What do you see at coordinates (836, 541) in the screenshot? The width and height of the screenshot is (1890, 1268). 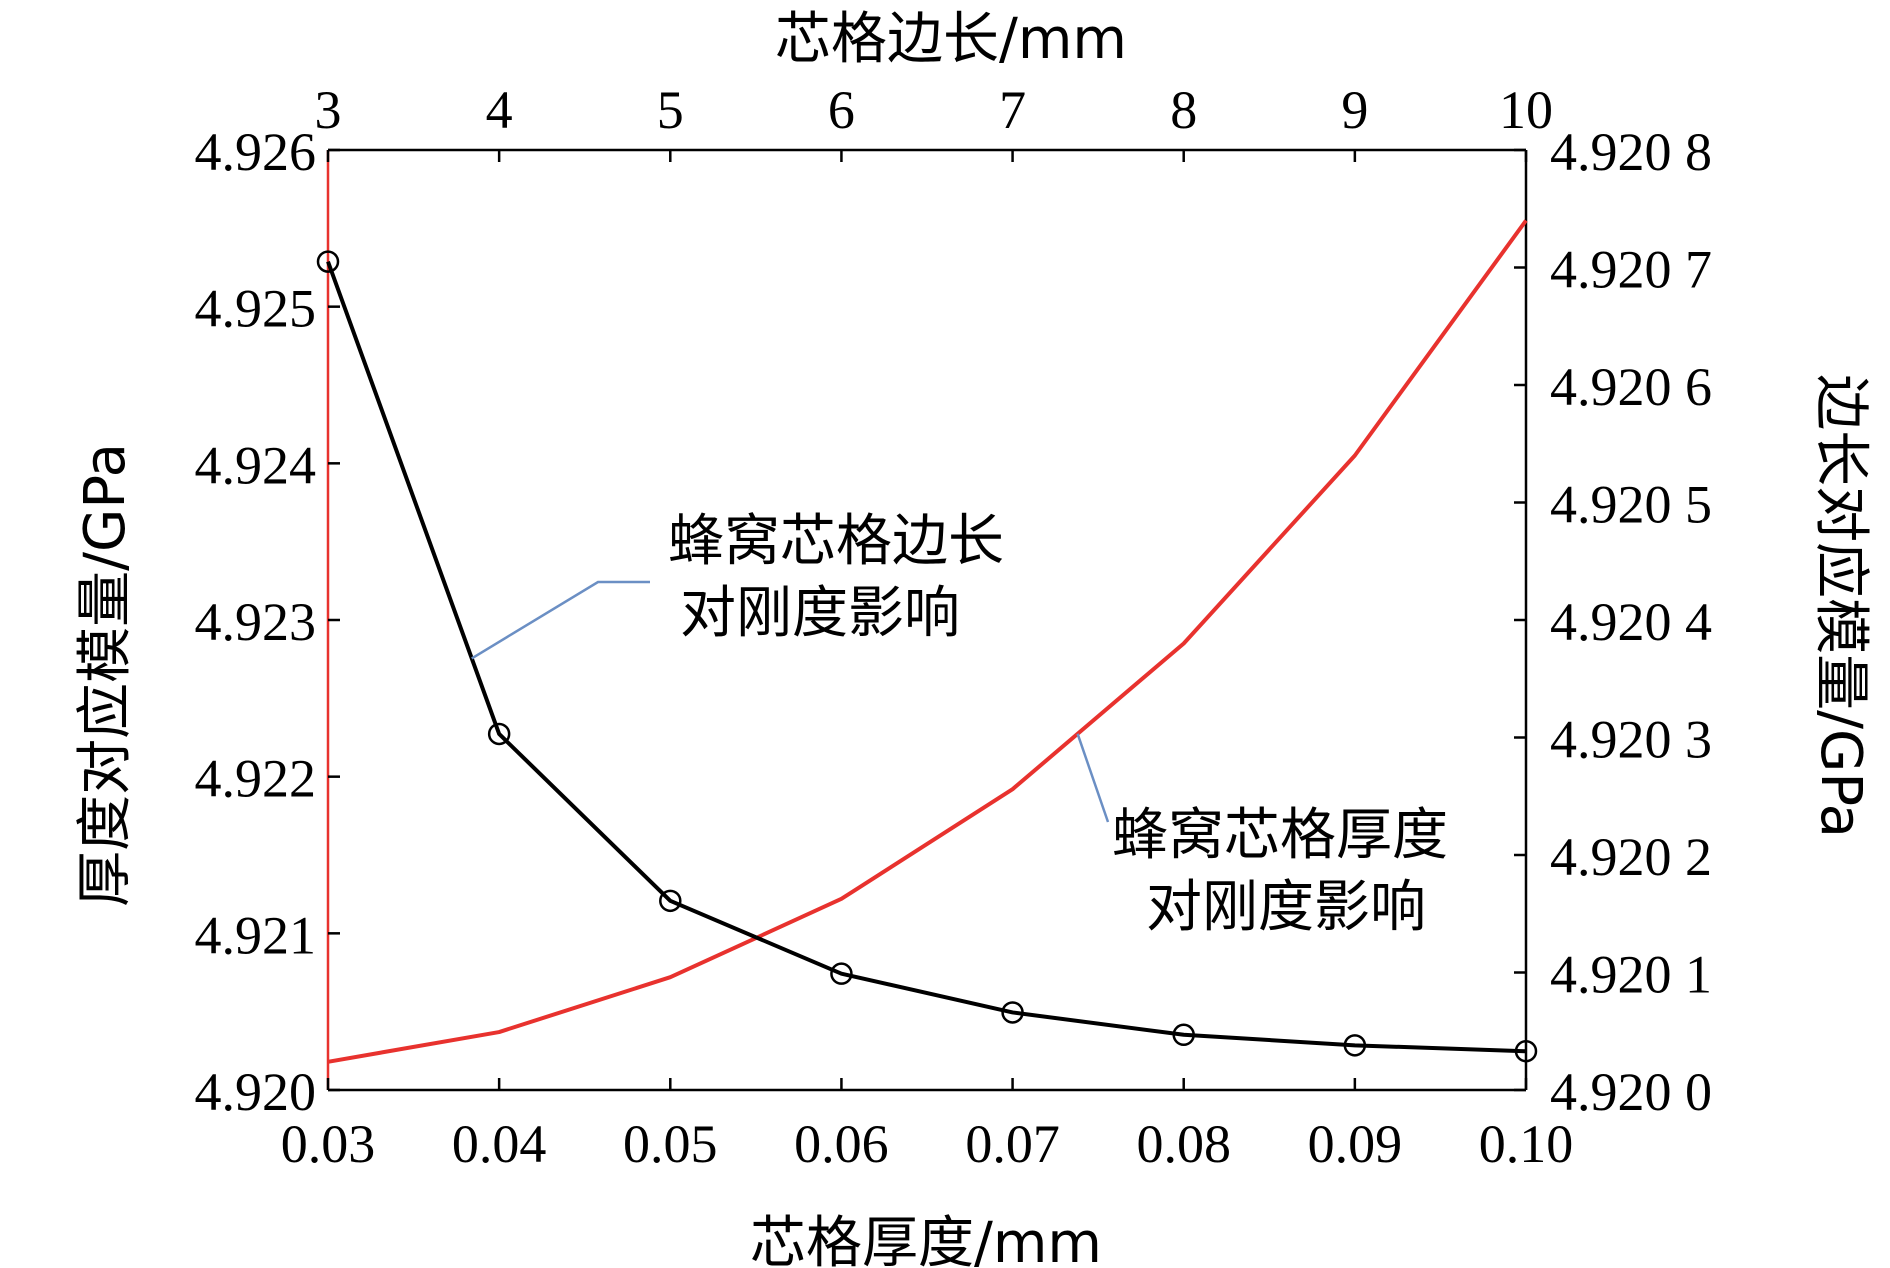 I see `annotation-length-line1: 蜂窝芯格边长` at bounding box center [836, 541].